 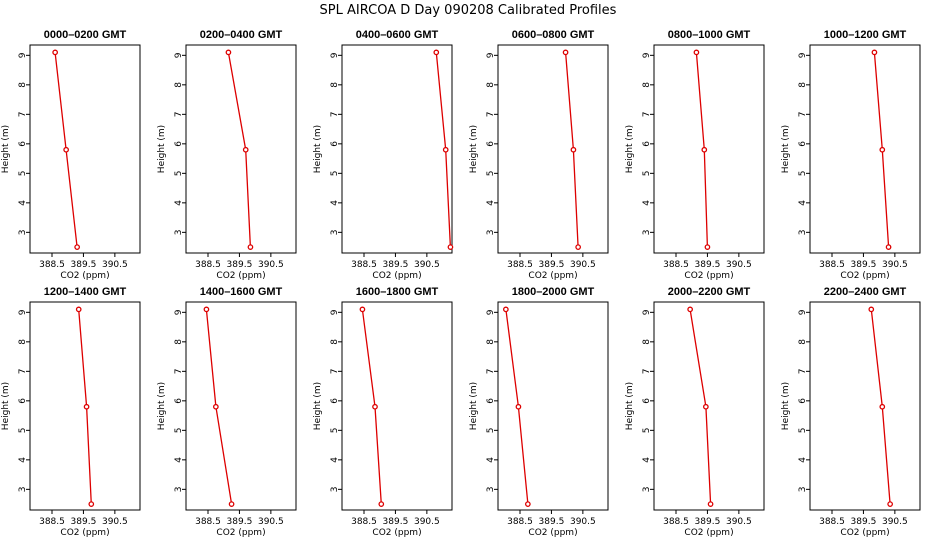 I want to click on x-axis-label: CO2 (ppm), so click(x=552, y=533).